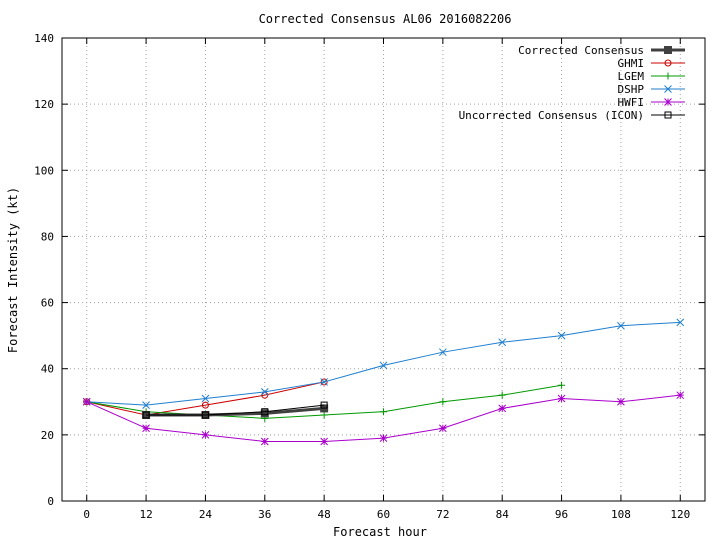 The image size is (720, 540). Describe the element at coordinates (581, 50) in the screenshot. I see `legend-label: Corrected Consensus` at that location.